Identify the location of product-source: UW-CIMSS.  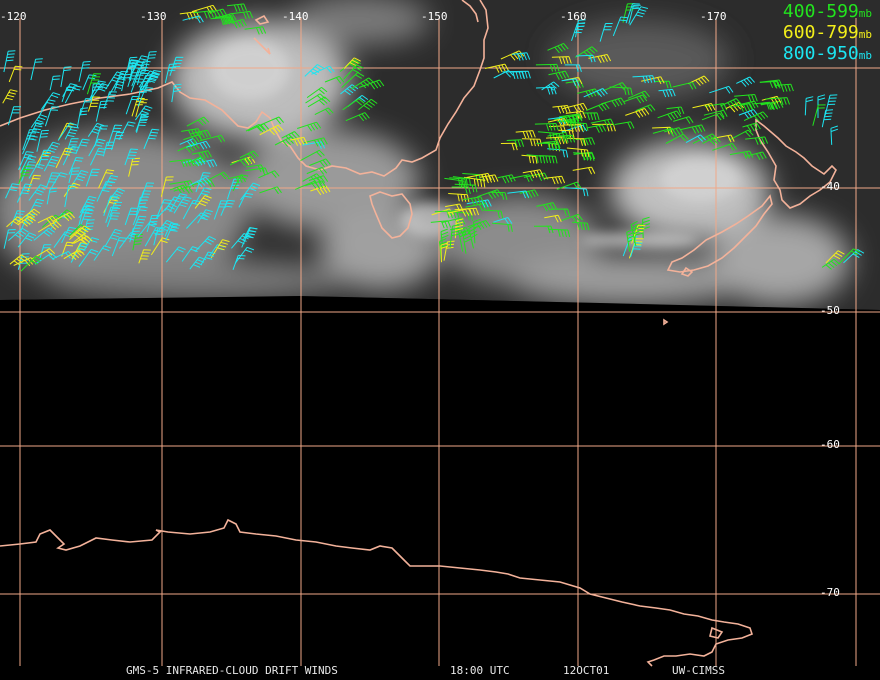
(698, 670).